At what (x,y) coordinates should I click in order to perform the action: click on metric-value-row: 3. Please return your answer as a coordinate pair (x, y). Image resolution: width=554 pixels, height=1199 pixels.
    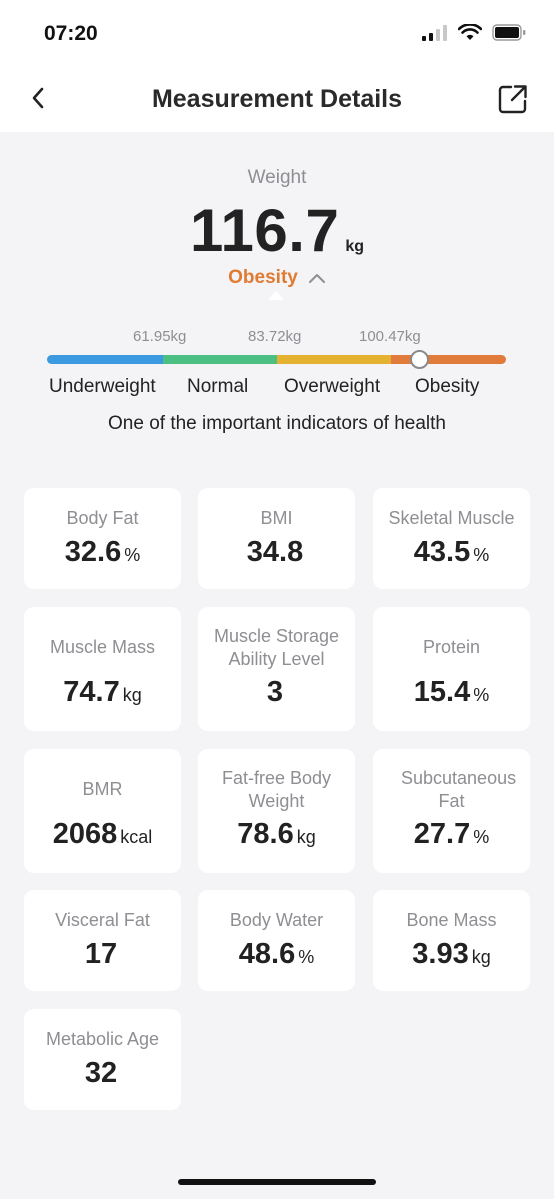
    Looking at the image, I should click on (276, 692).